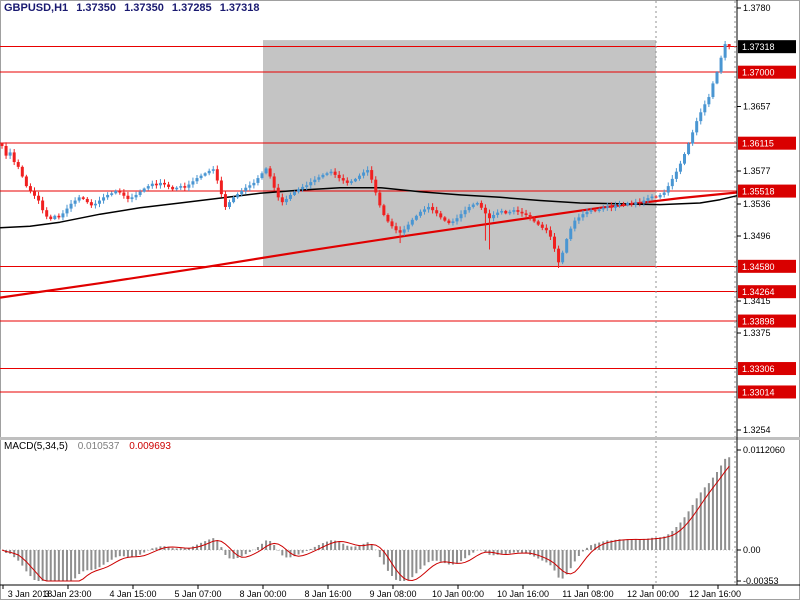 The image size is (800, 600). Describe the element at coordinates (758, 47) in the screenshot. I see `bid-price-label: 1.37318` at that location.